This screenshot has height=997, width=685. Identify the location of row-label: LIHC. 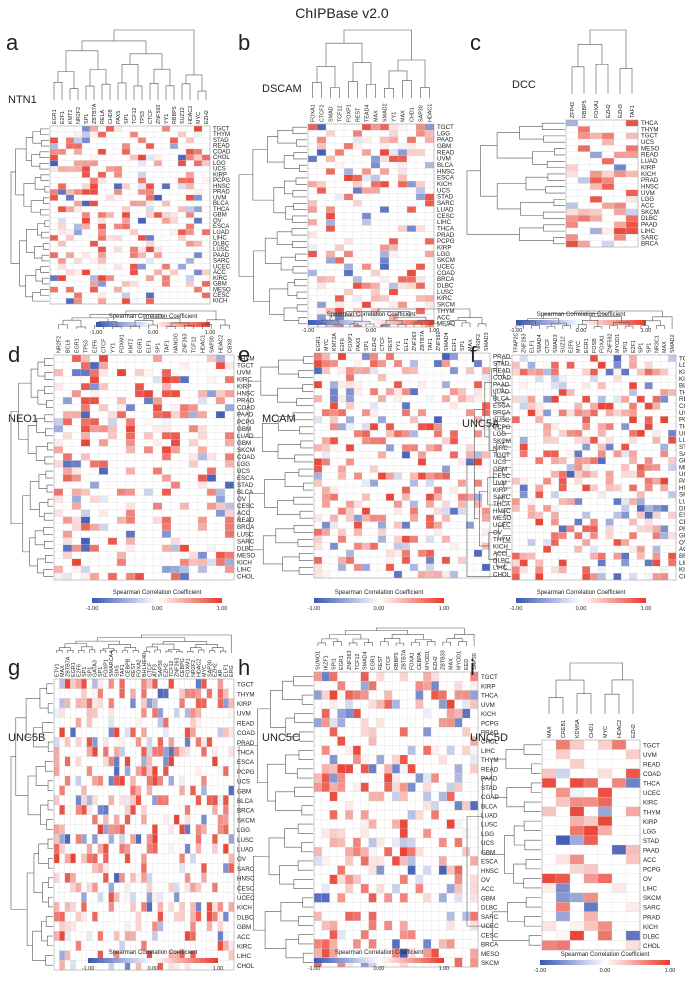
(244, 569).